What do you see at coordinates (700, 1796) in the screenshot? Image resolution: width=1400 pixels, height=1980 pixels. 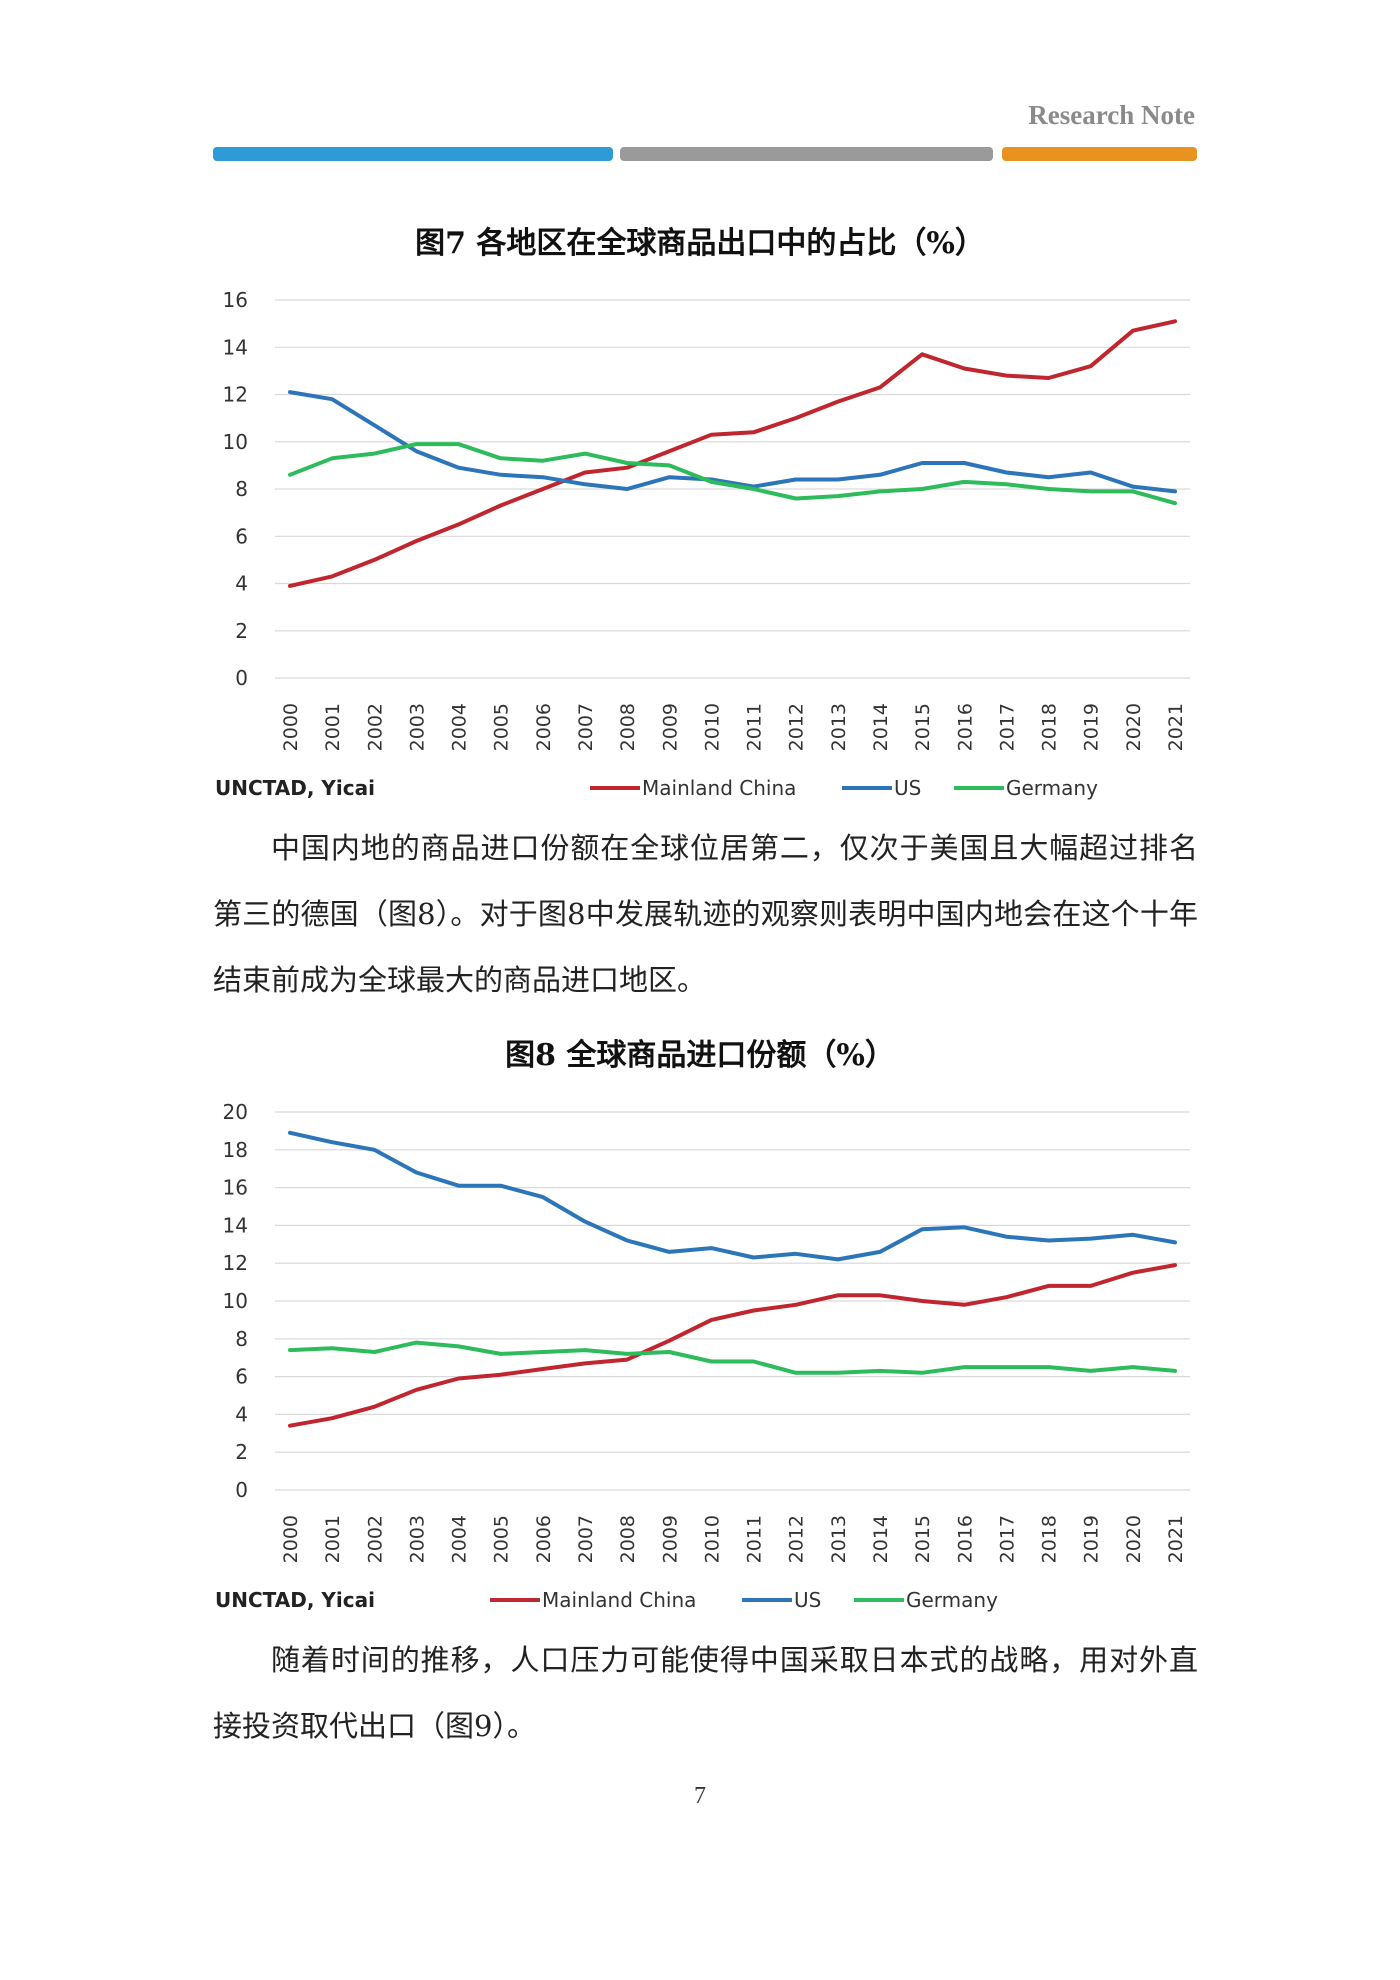 I see `page-number: 7` at bounding box center [700, 1796].